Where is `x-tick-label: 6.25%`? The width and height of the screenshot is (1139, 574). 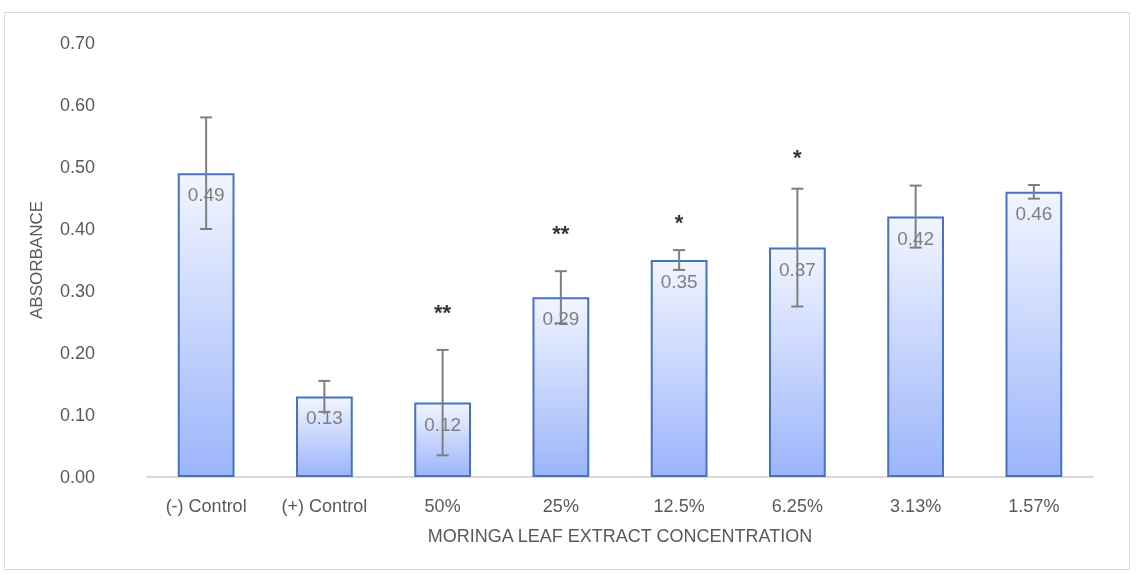
x-tick-label: 6.25% is located at coordinates (797, 506).